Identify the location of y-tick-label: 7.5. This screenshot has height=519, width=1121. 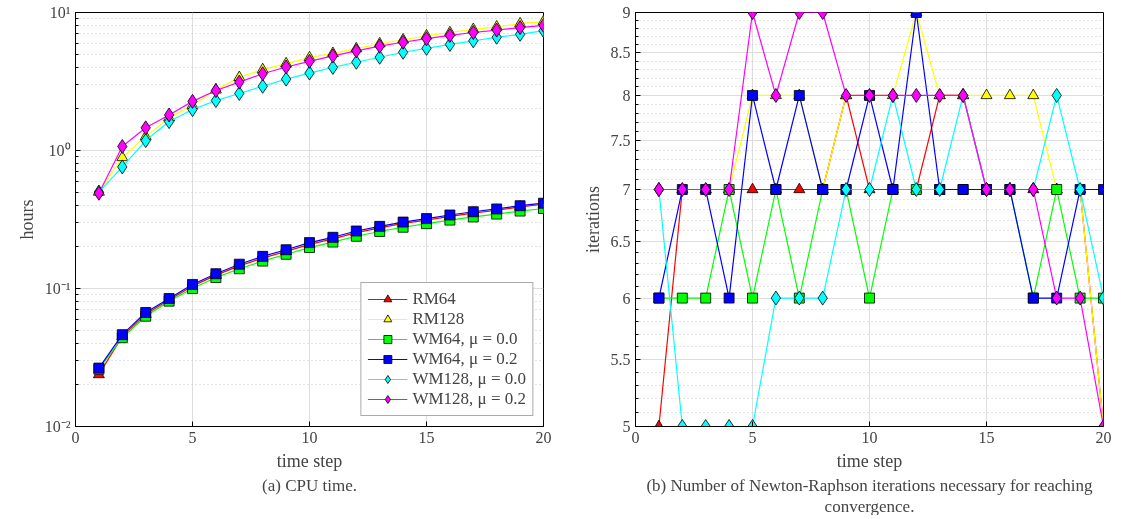
(620, 141).